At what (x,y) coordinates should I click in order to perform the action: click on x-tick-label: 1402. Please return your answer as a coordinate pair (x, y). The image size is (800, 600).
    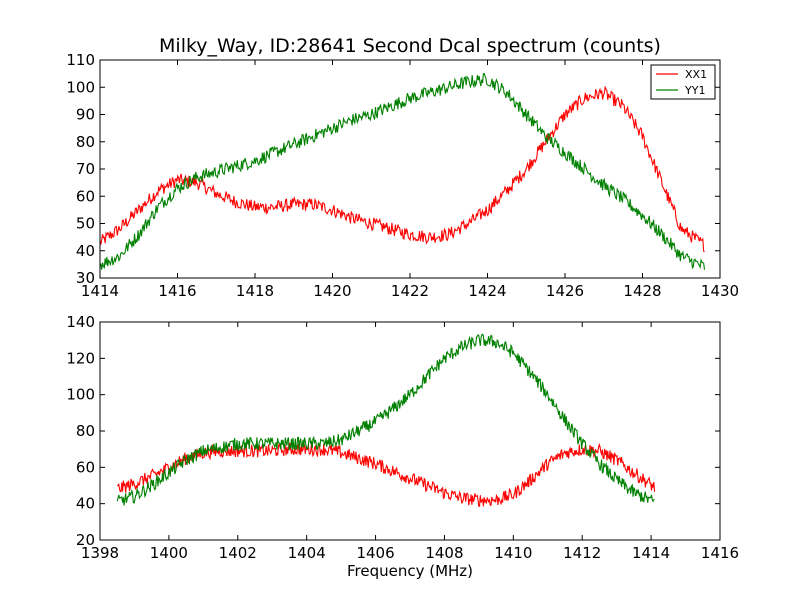
    Looking at the image, I should click on (238, 553).